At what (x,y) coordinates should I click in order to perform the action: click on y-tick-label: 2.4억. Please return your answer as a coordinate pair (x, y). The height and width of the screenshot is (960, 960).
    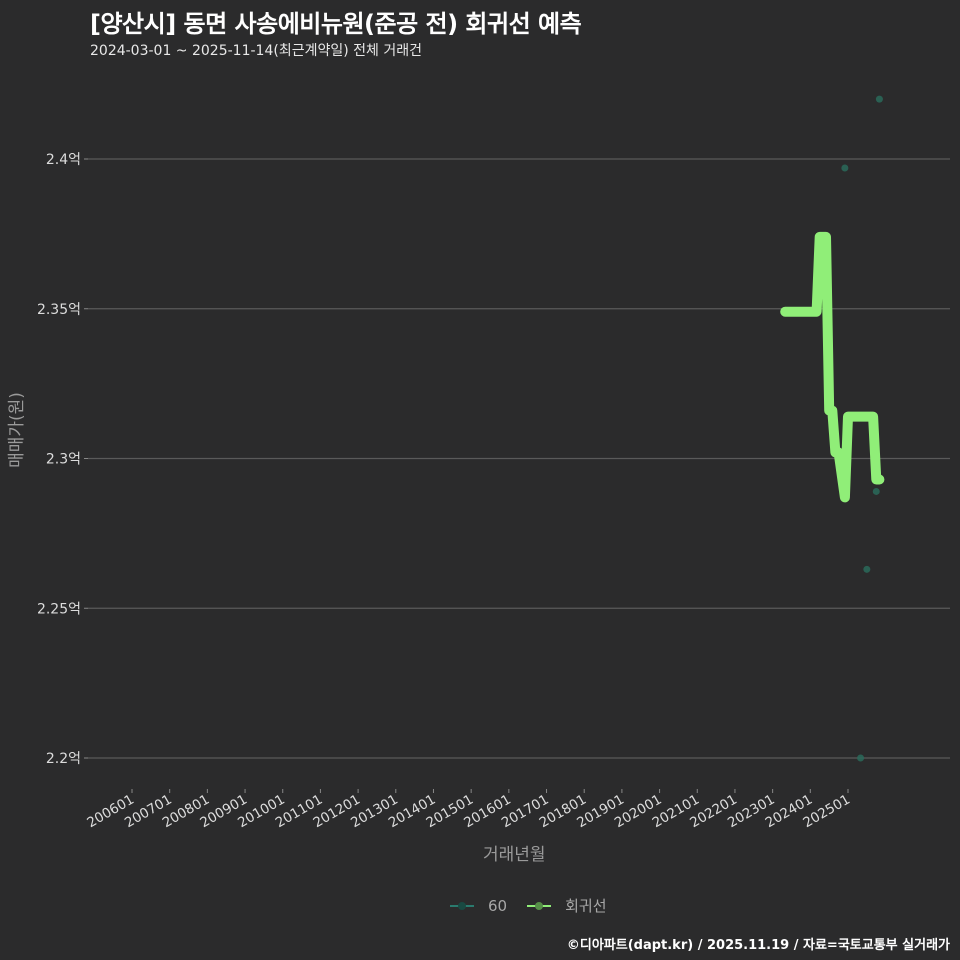
    Looking at the image, I should click on (63, 160).